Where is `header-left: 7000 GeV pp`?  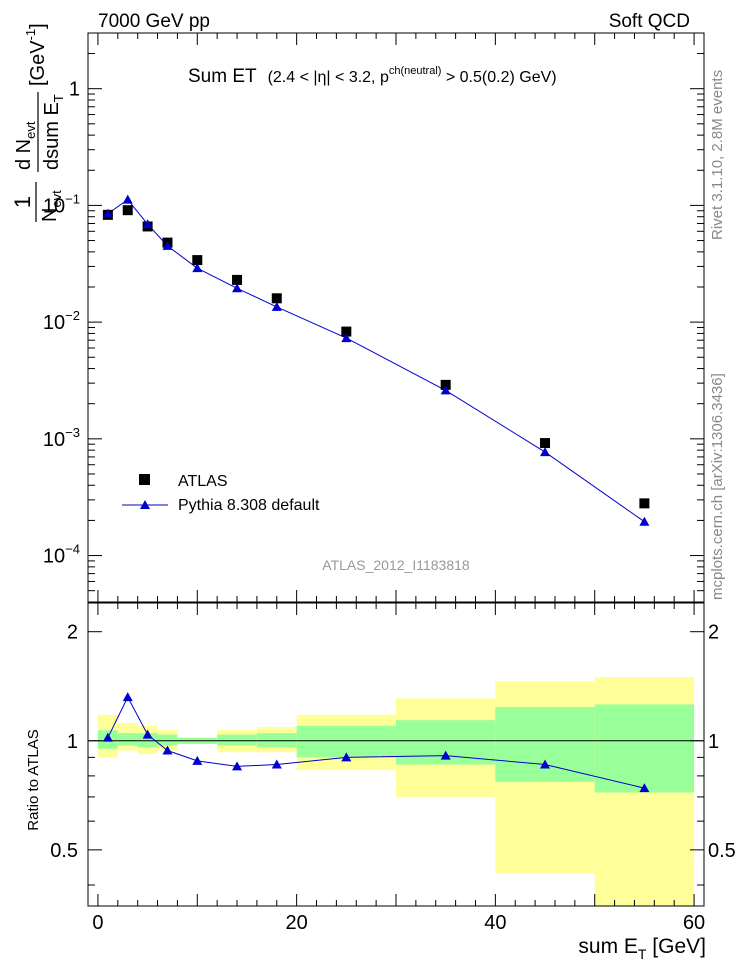 header-left: 7000 GeV pp is located at coordinates (154, 21).